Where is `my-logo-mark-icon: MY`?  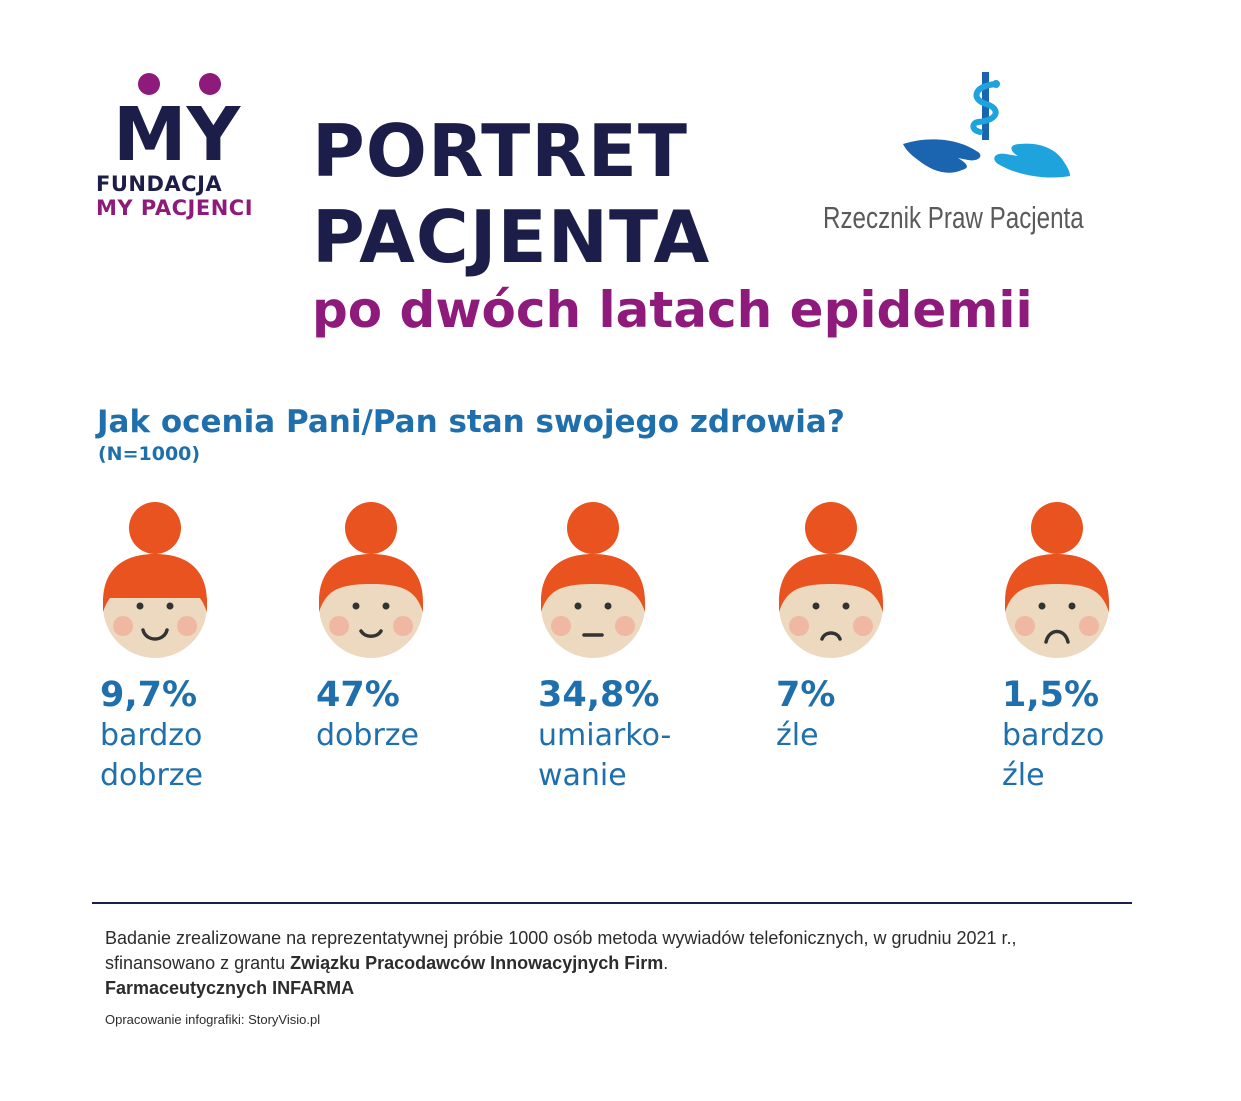
my-logo-mark-icon: MY is located at coordinates (177, 125).